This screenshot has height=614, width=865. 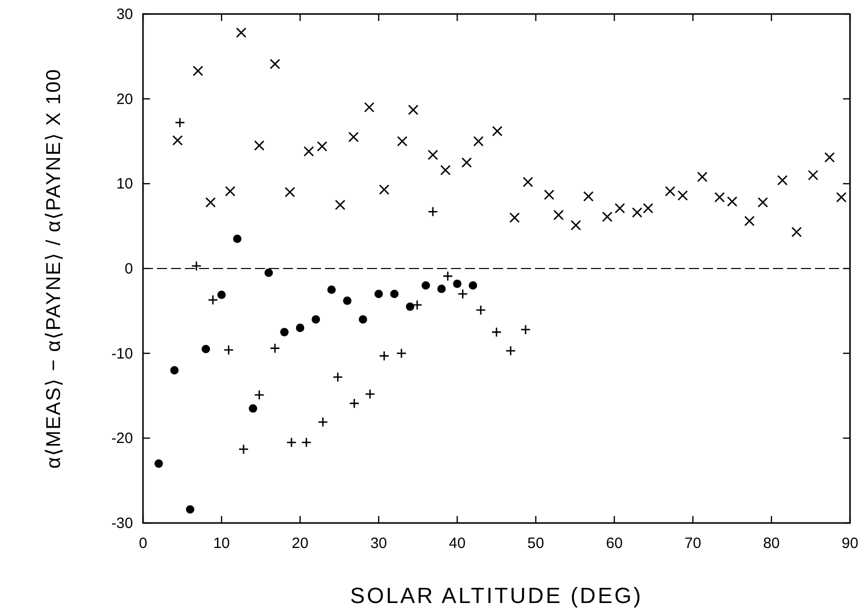 I want to click on x-tick-label: 30, so click(x=379, y=543).